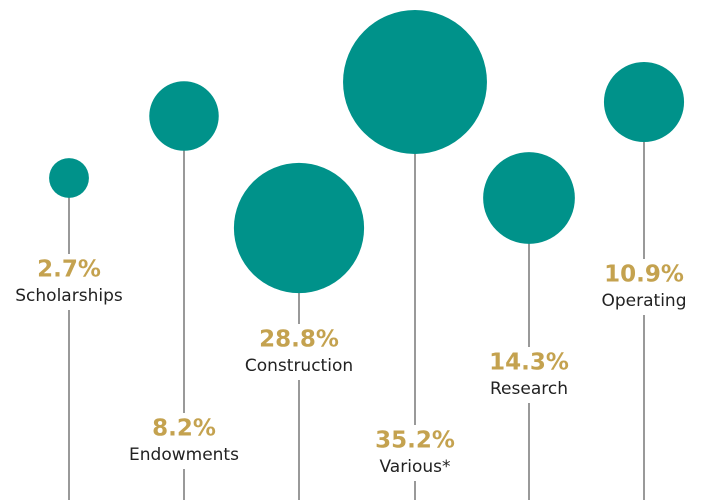  What do you see at coordinates (69, 270) in the screenshot?
I see `value-label: 2.7%` at bounding box center [69, 270].